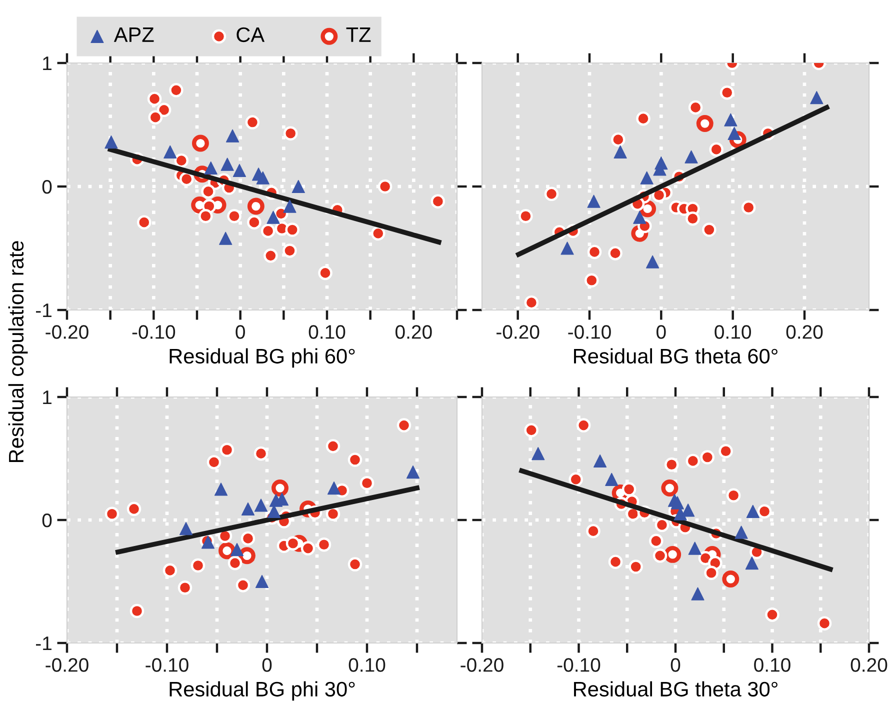 This screenshot has width=892, height=703. I want to click on x-axis-title: Residual BG phi 30°, so click(262, 691).